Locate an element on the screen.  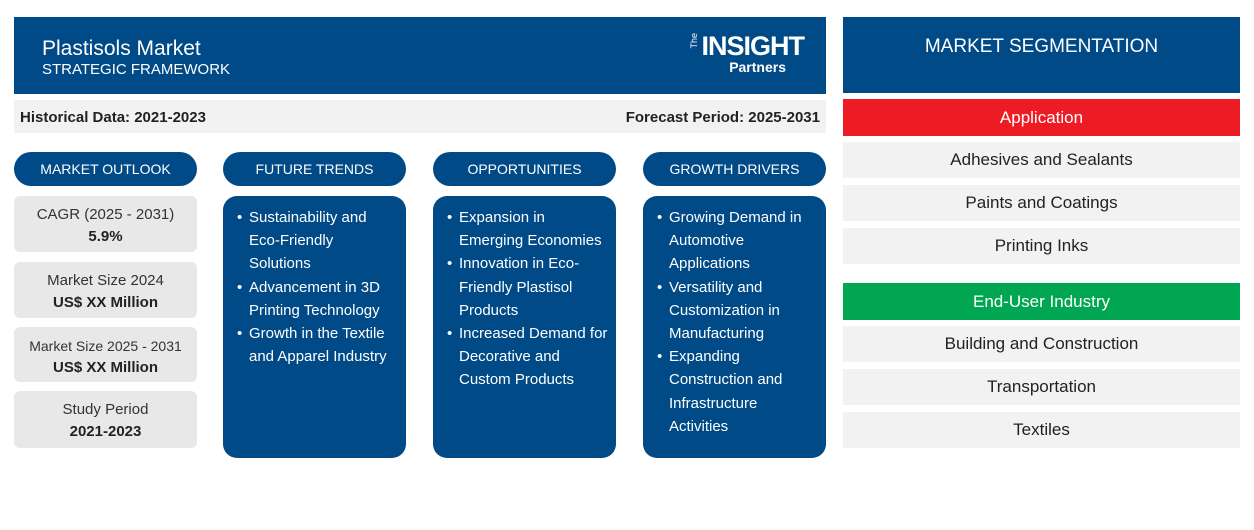
page-subtitle: STRATEGIC FRAMEWORK is located at coordinates (136, 69).